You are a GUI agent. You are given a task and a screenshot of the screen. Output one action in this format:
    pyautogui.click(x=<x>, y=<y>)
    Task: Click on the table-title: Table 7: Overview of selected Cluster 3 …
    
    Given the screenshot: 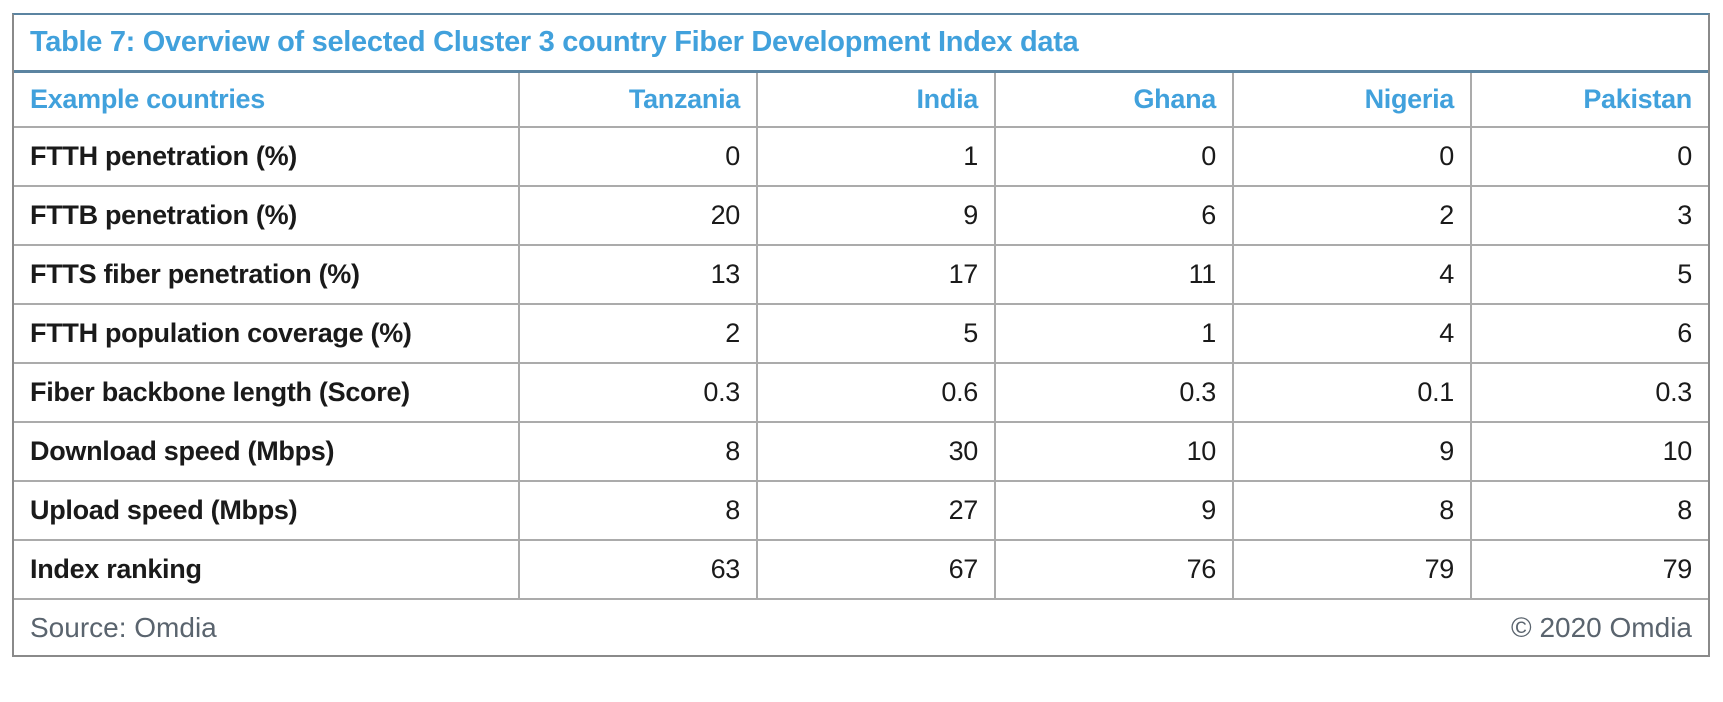 What is the action you would take?
    pyautogui.click(x=861, y=44)
    